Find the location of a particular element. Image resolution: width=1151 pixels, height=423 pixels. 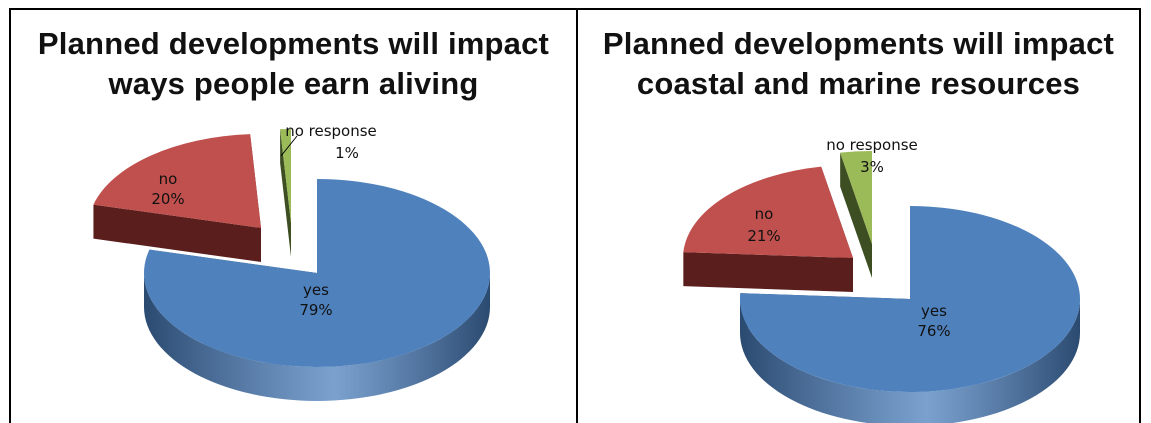

slice-value-label-no-response: 3% is located at coordinates (872, 167).